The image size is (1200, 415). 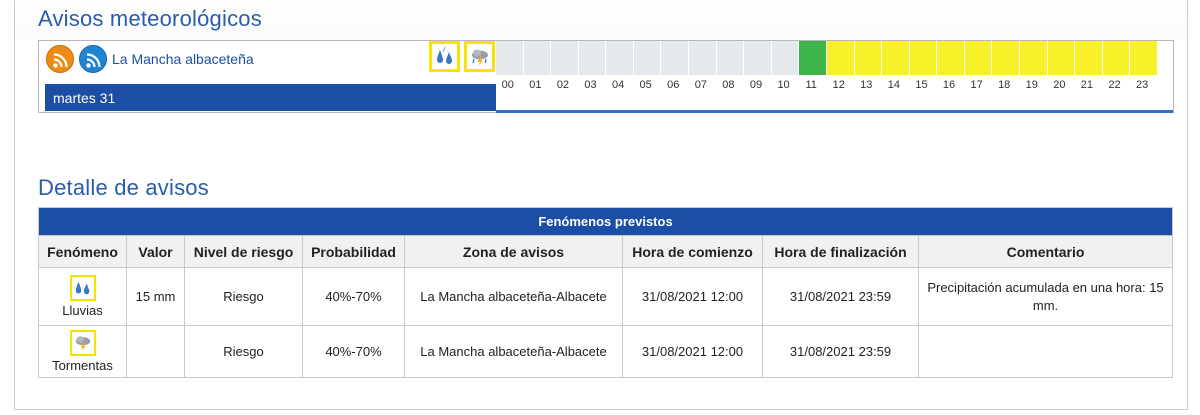 I want to click on value-cell: 15 mm, so click(x=155, y=296).